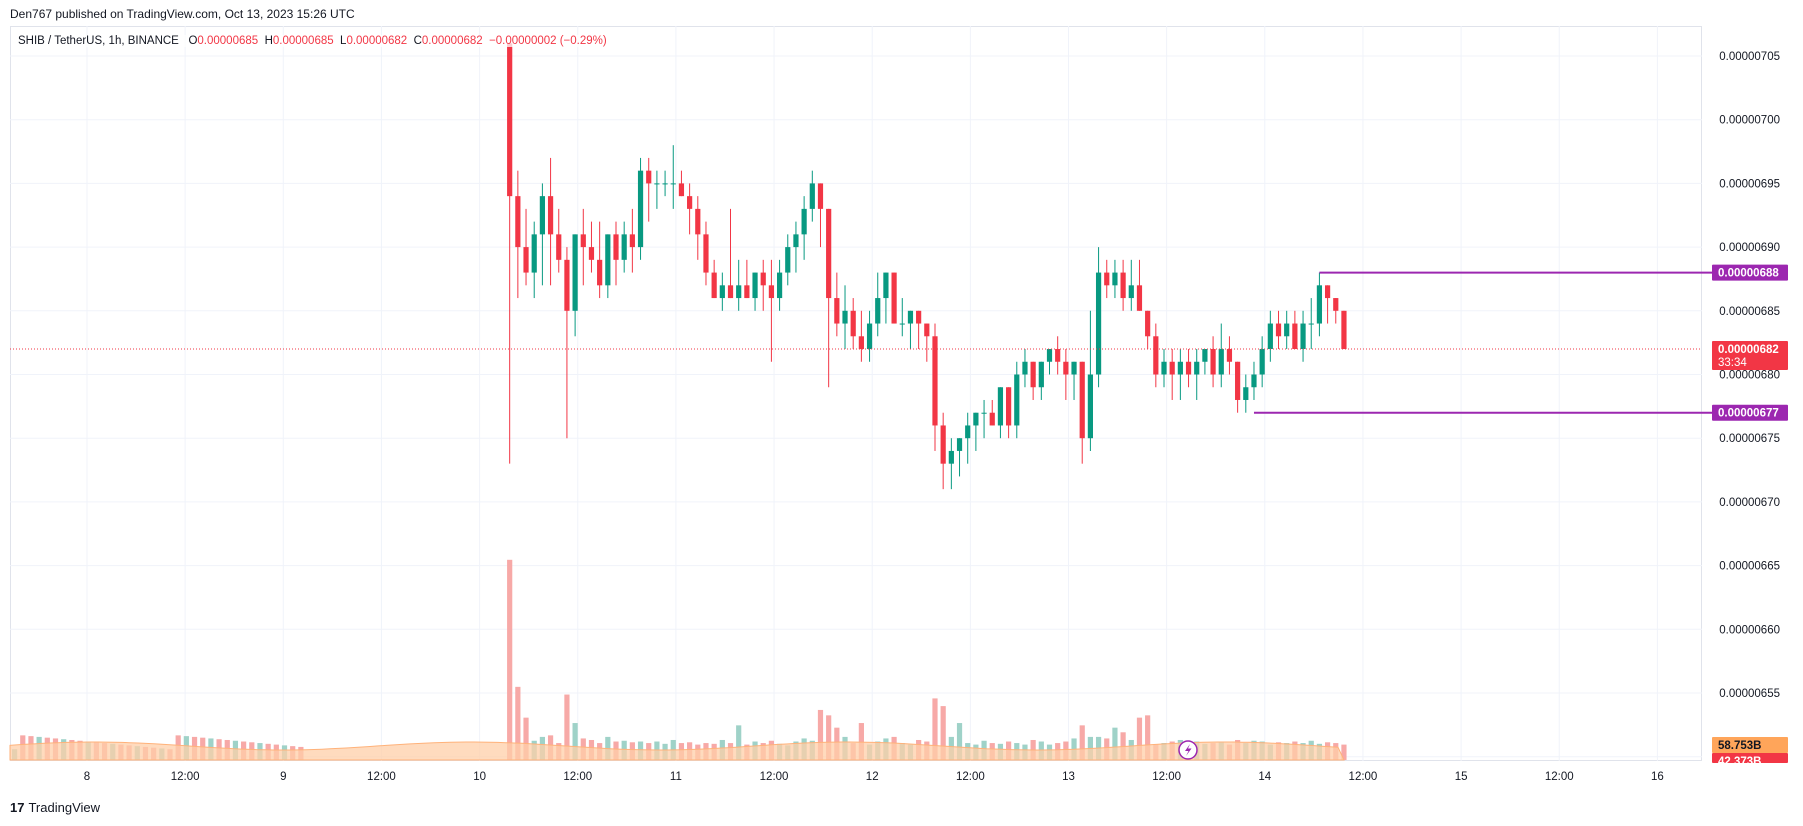  Describe the element at coordinates (1750, 356) in the screenshot. I see `current-price-tag-box` at that location.